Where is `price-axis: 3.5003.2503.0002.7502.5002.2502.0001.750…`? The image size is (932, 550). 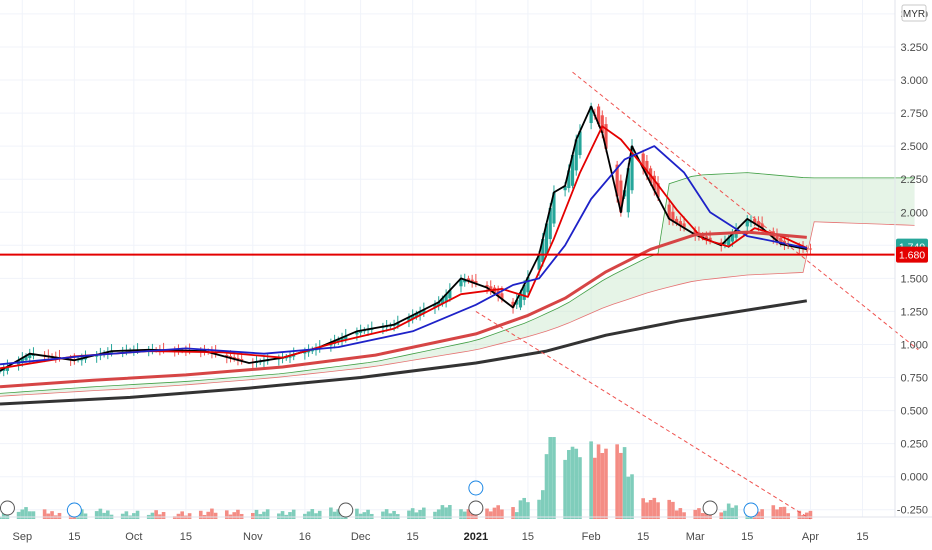
price-axis: 3.5003.2503.0002.7502.5002.2502.0001.750… is located at coordinates (911, 258).